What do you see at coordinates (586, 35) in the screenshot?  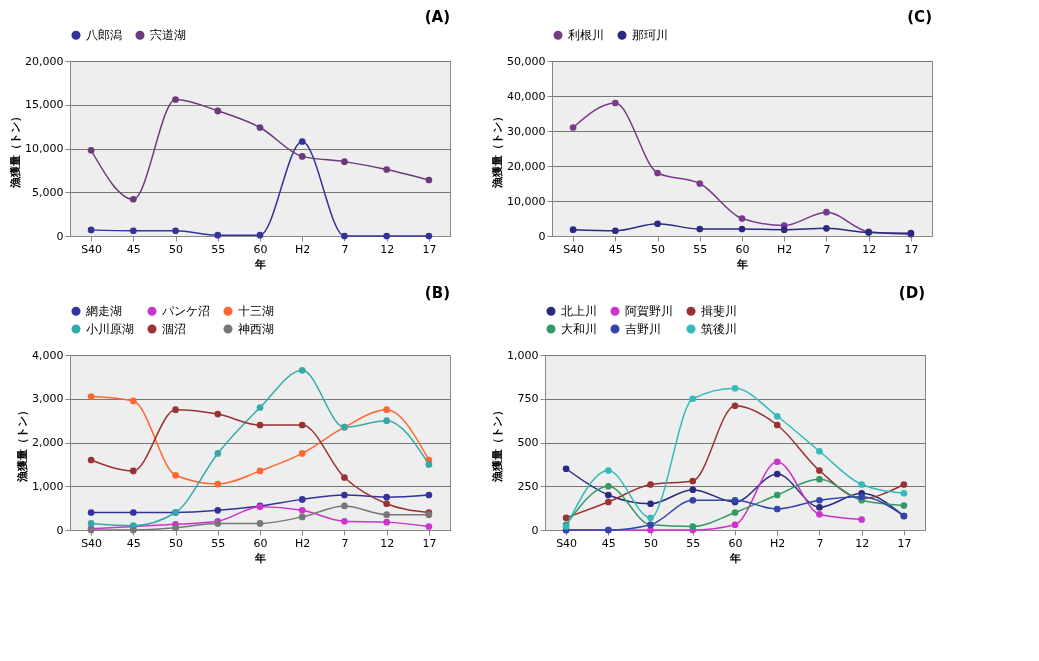 I see `legend-label: 利根川` at bounding box center [586, 35].